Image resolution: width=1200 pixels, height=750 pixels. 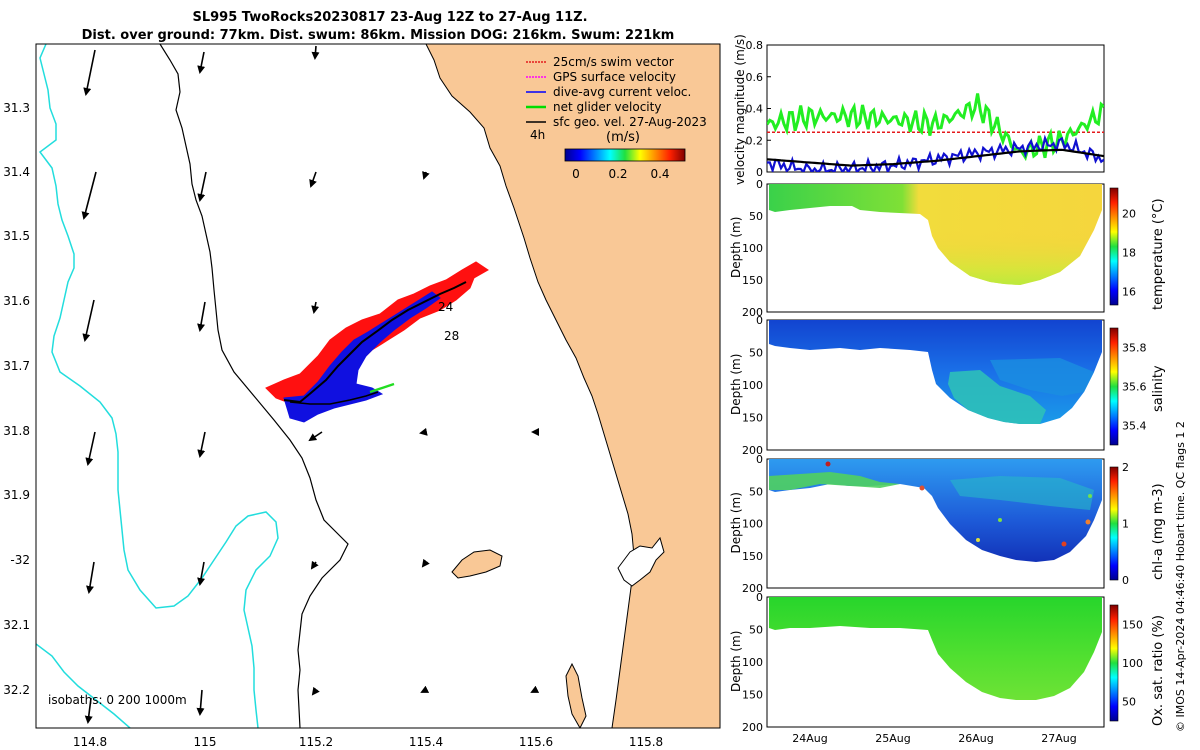 What do you see at coordinates (1158, 254) in the screenshot?
I see `temperature-cbar-label: temperature (°C)` at bounding box center [1158, 254].